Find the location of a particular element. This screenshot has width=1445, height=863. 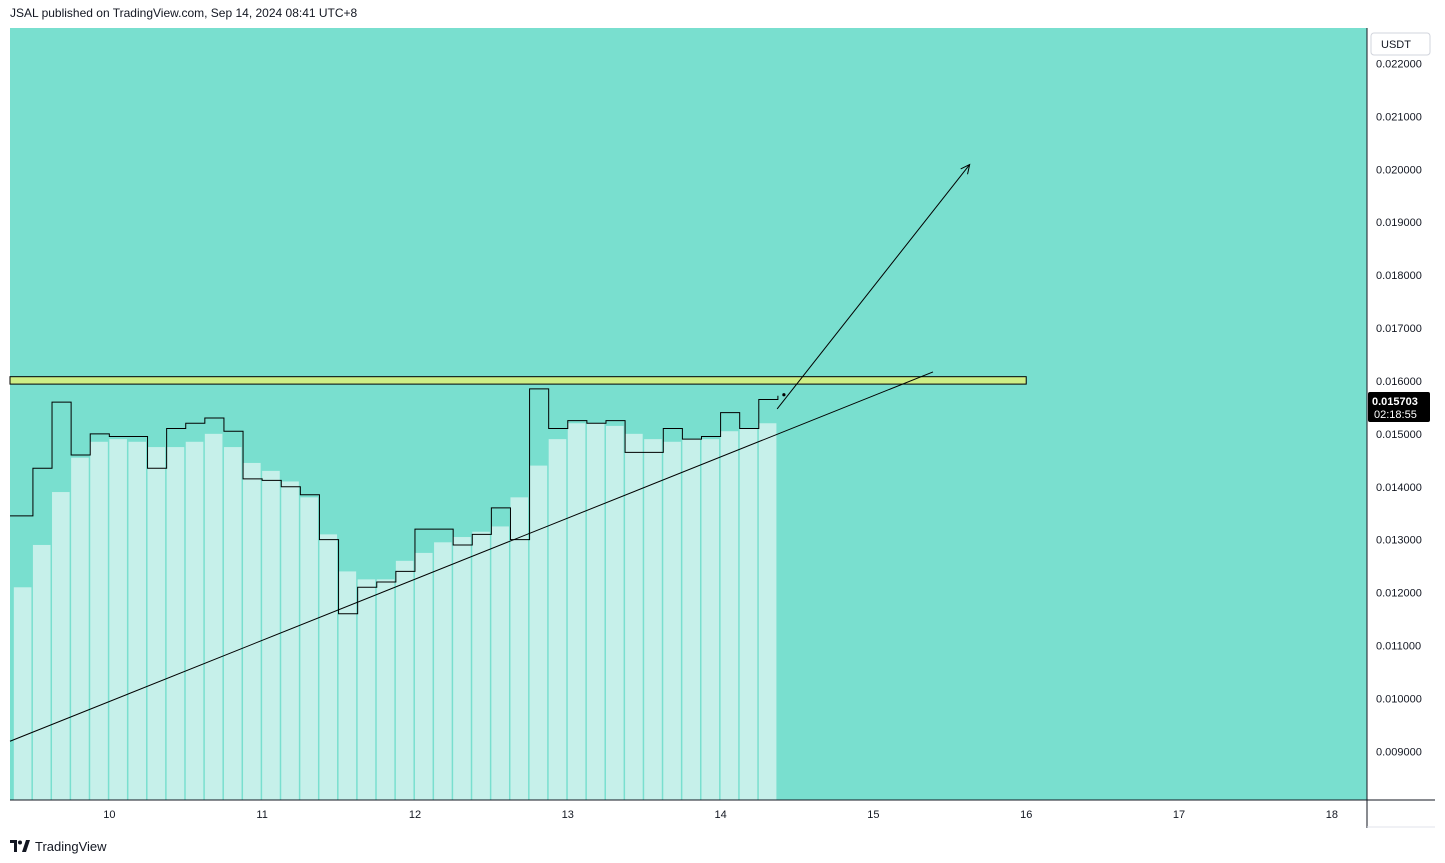

bar-countdown: 02:18:55 is located at coordinates (1395, 415).